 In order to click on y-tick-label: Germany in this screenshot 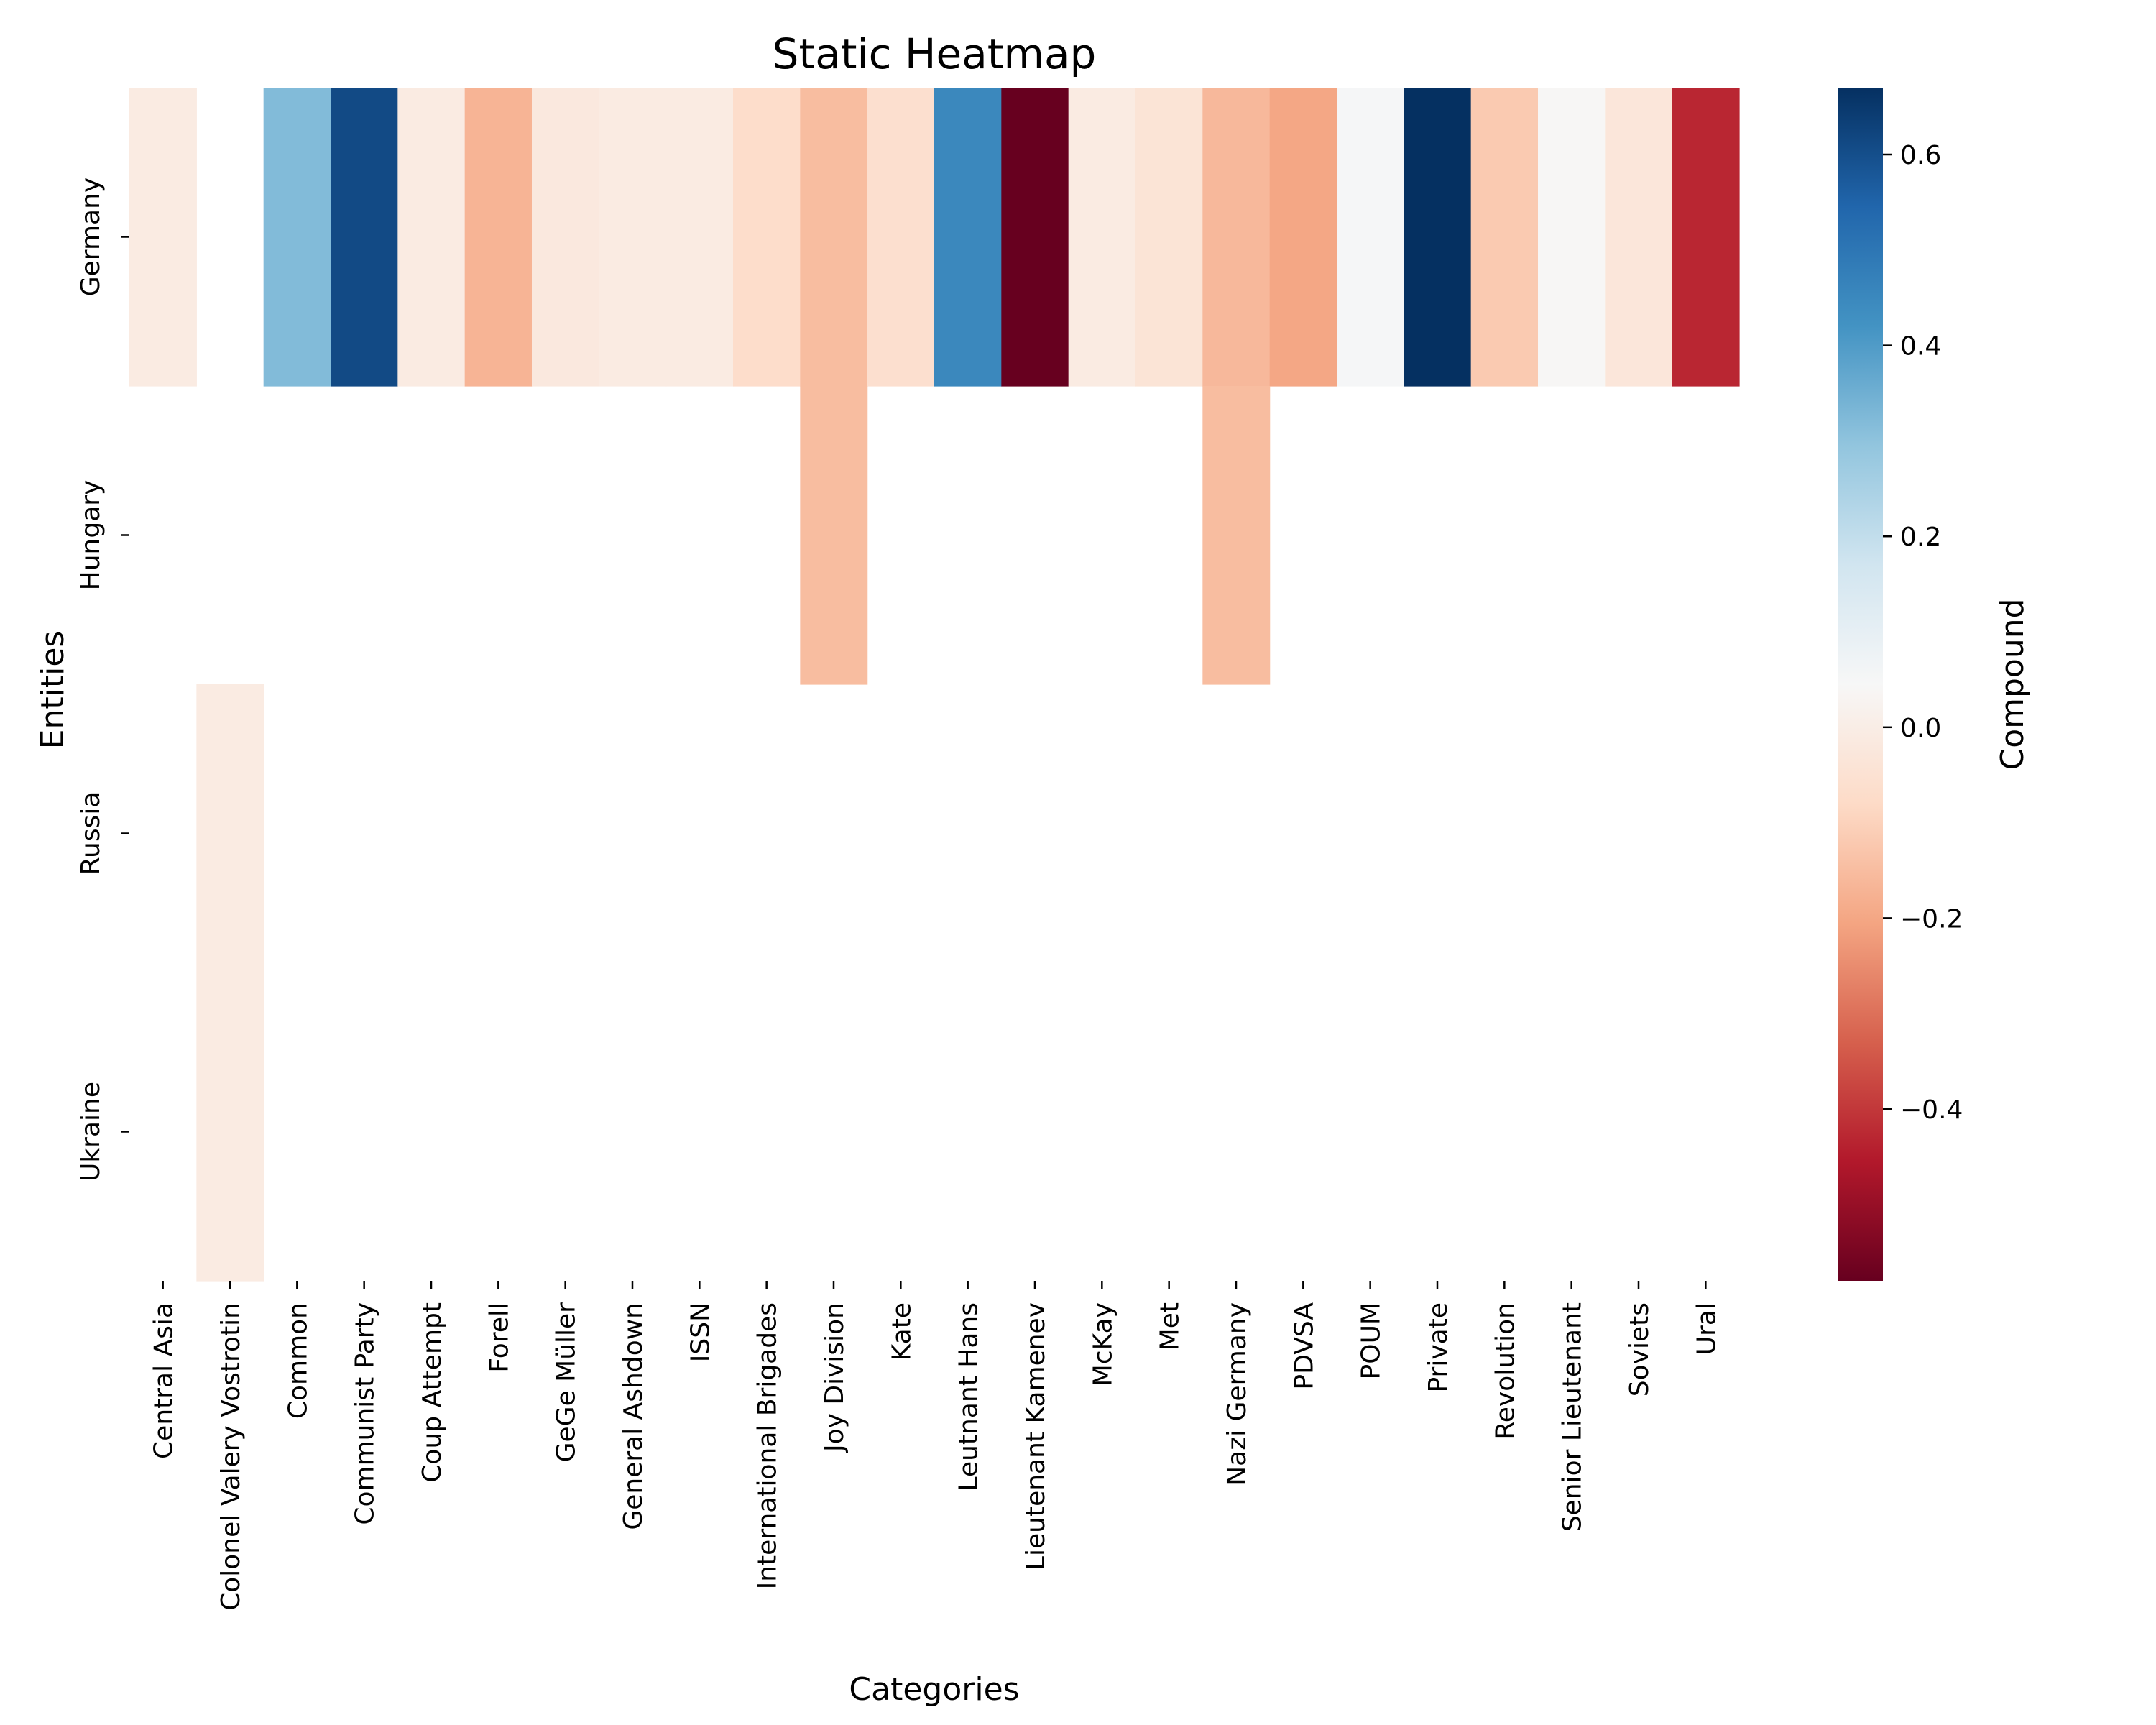, I will do `click(91, 237)`.